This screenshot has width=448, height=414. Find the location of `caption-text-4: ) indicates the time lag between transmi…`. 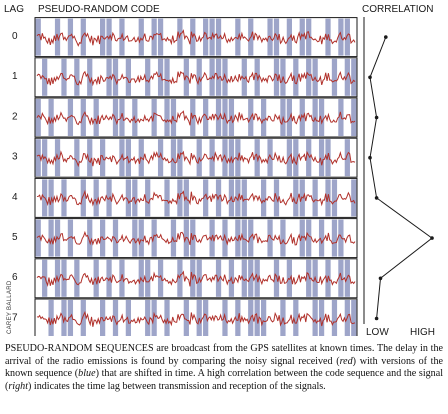

caption-text-4: ) indicates the time lag between transmi… is located at coordinates (177, 386).